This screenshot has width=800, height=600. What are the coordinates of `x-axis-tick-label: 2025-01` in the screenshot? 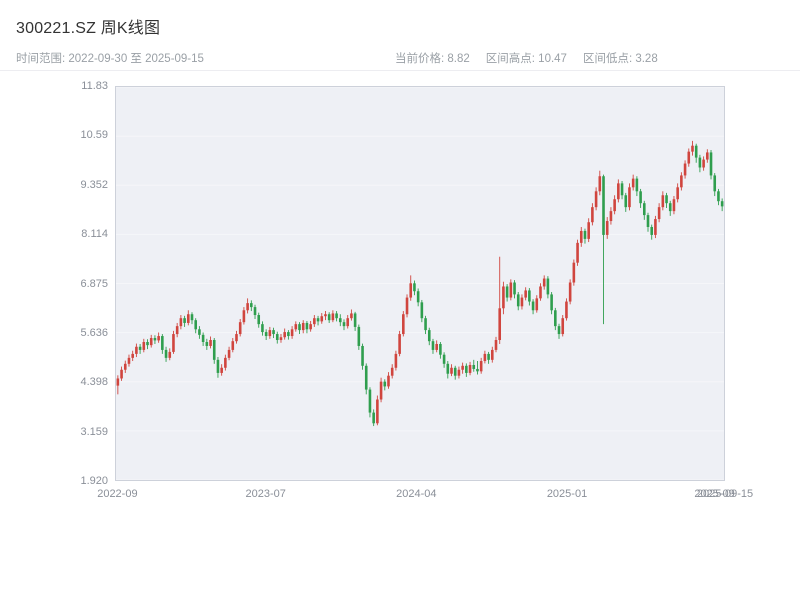 It's located at (567, 494).